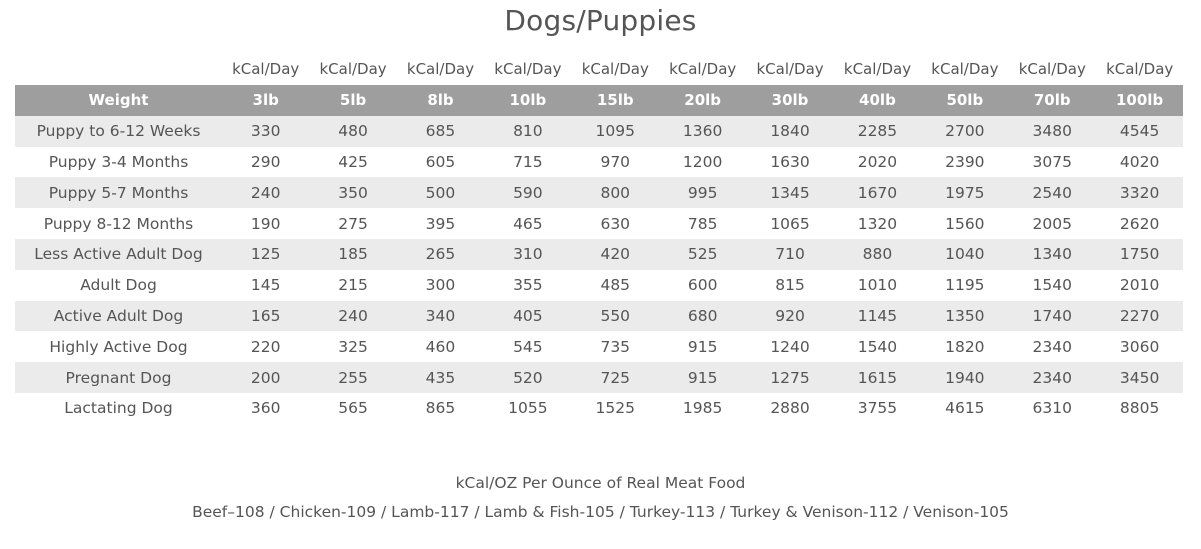 This screenshot has width=1201, height=549. What do you see at coordinates (615, 223) in the screenshot?
I see `kcal-value-cell: 630` at bounding box center [615, 223].